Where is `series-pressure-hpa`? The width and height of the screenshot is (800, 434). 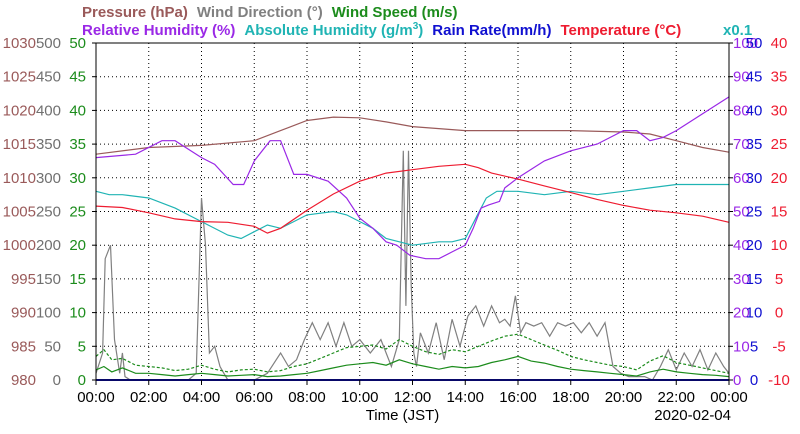 series-pressure-hpa is located at coordinates (412, 135).